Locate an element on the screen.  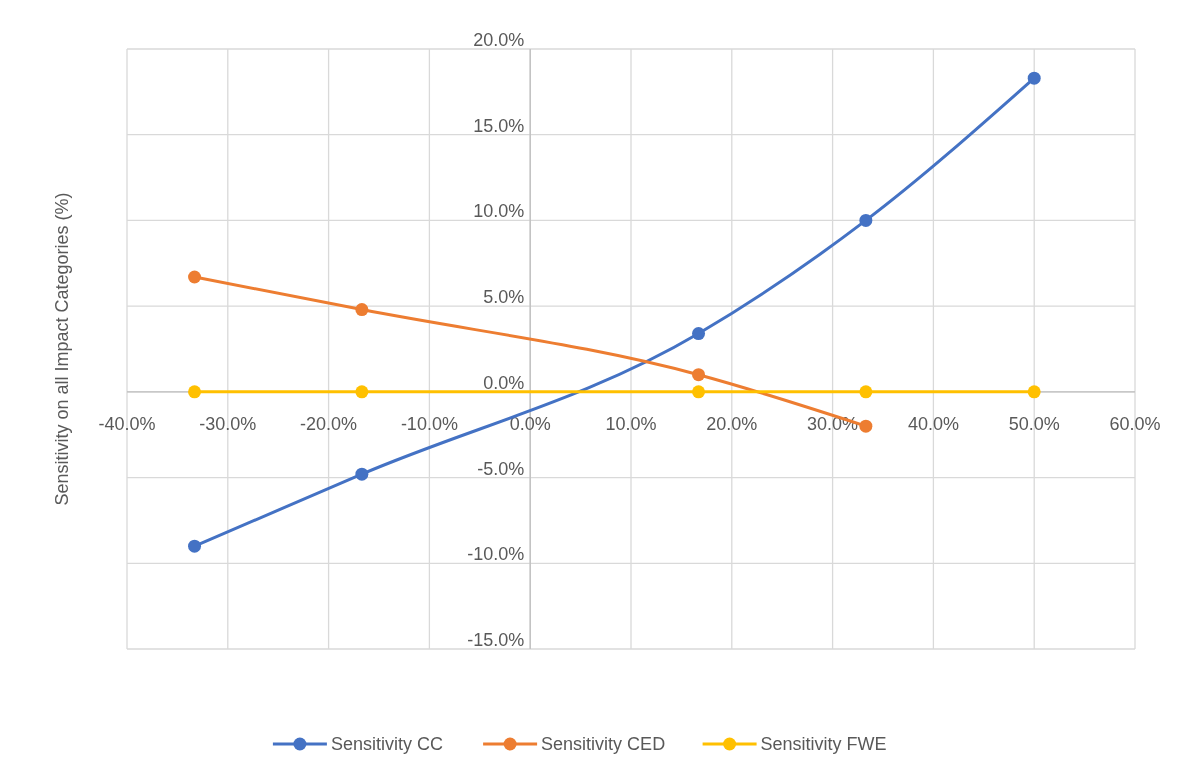
y-tick-label: -15.0% is located at coordinates (496, 640).